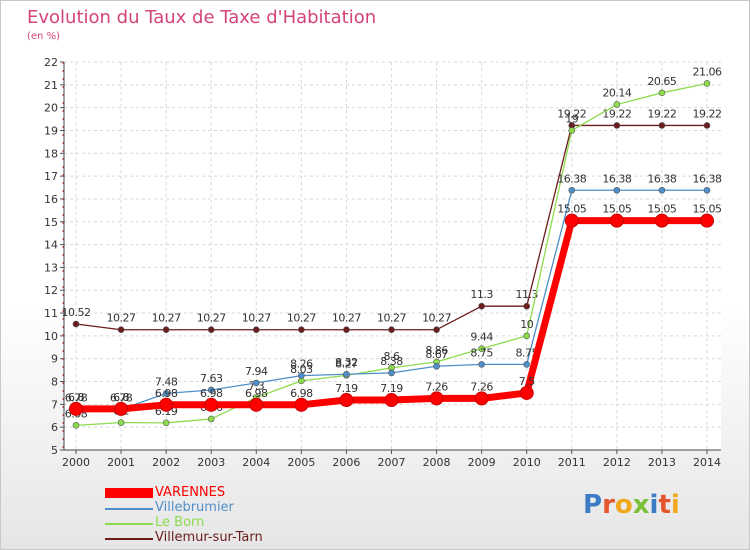 Image resolution: width=750 pixels, height=550 pixels. What do you see at coordinates (346, 363) in the screenshot?
I see `data-label: 8.27` at bounding box center [346, 363].